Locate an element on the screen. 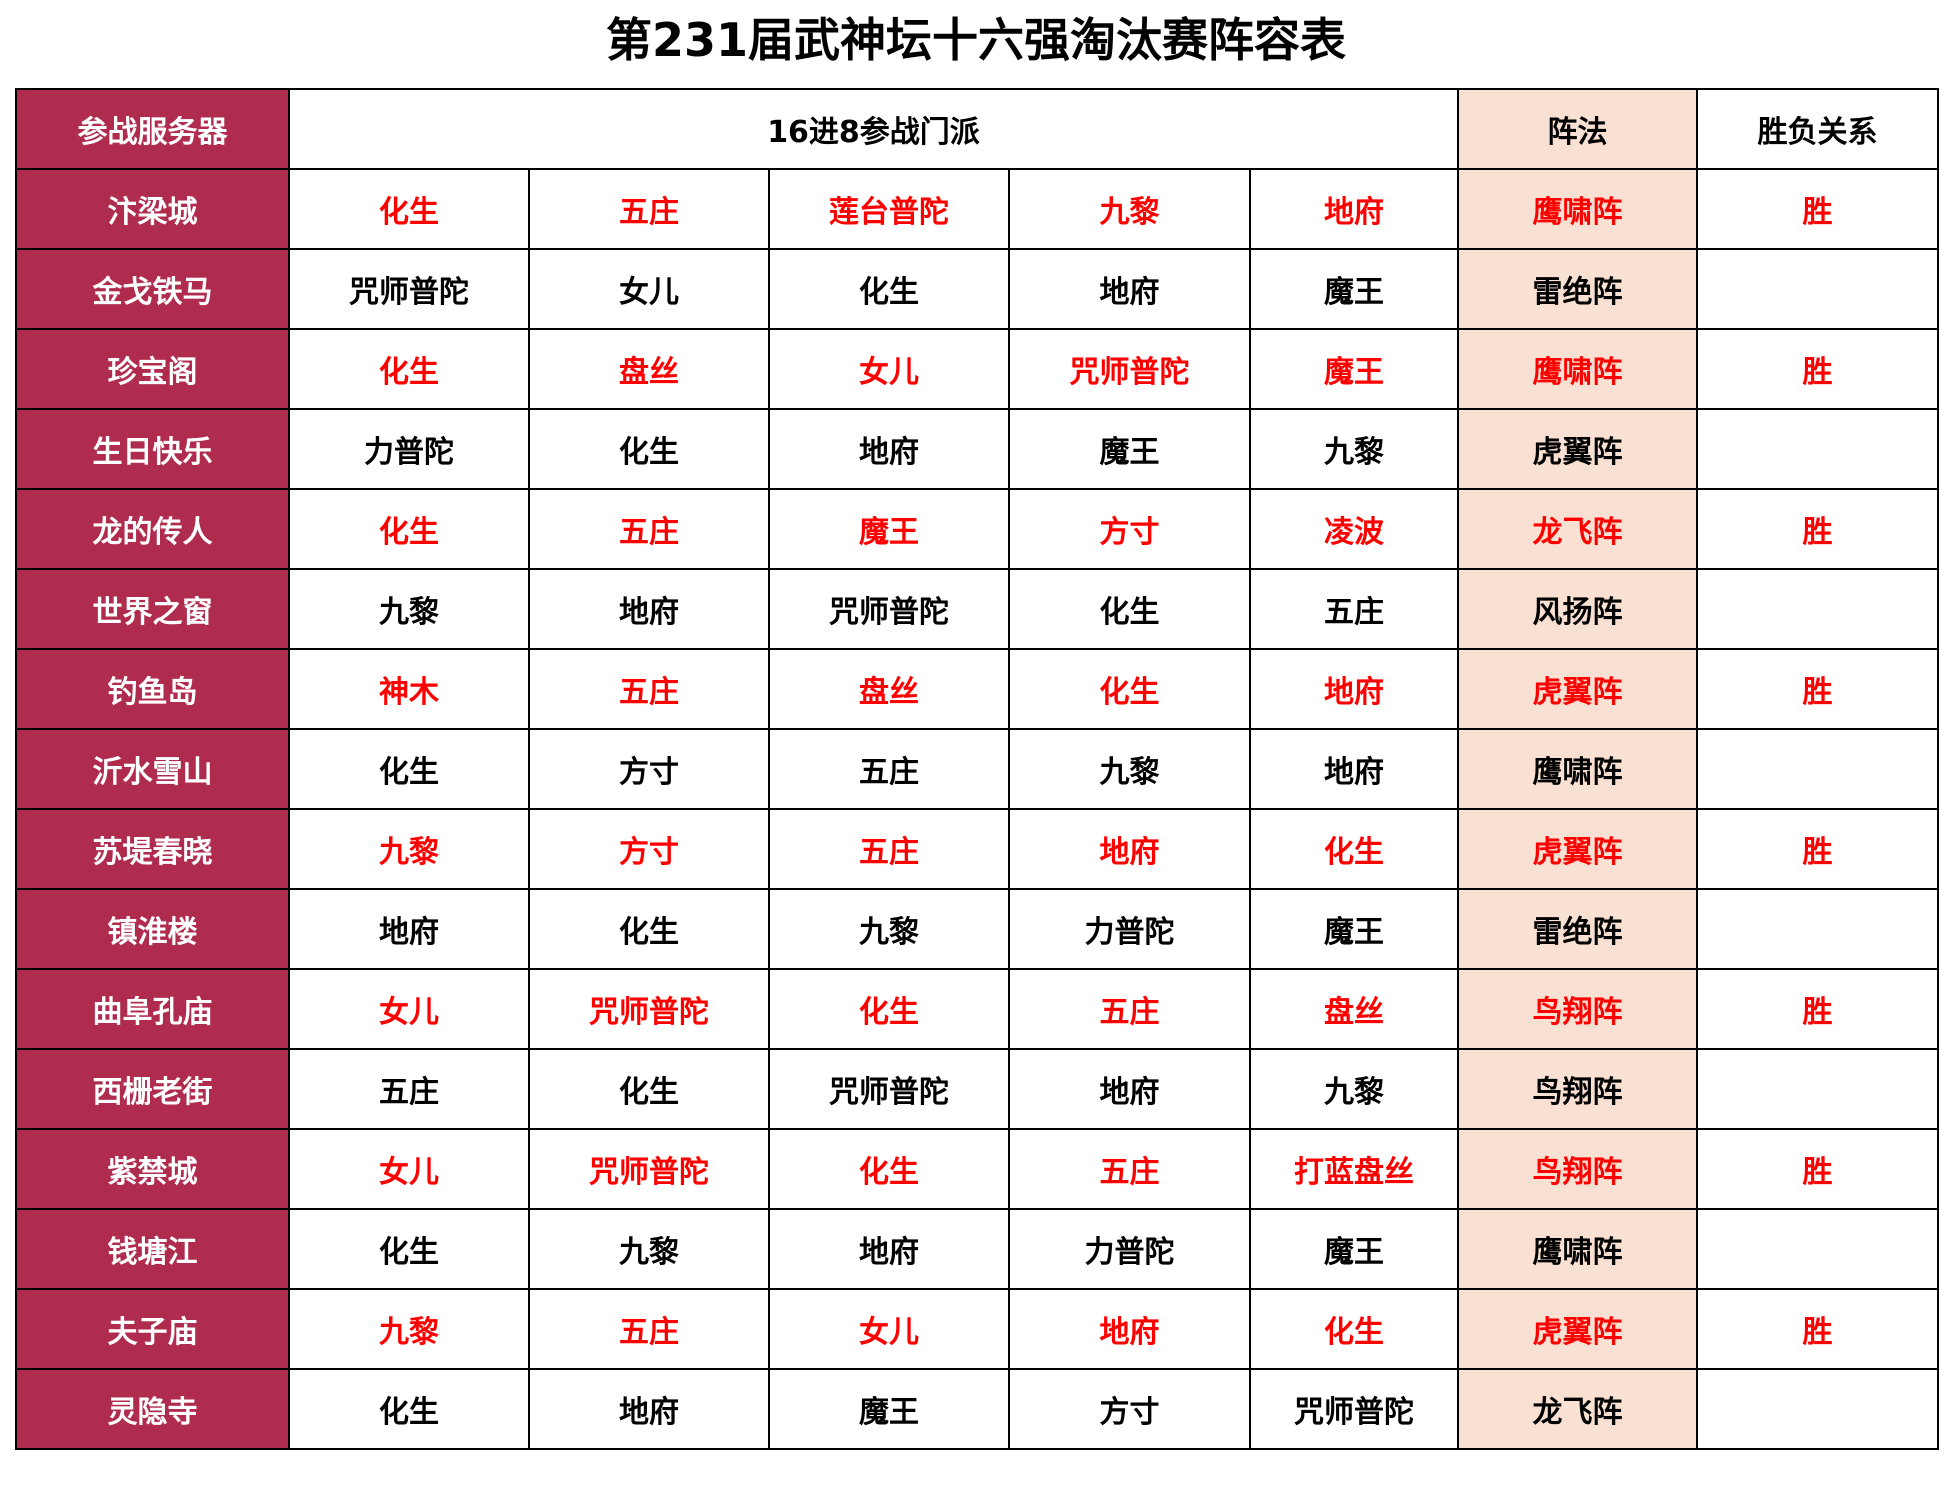 This screenshot has height=1491, width=1952. row: 曲阜孔庙 女儿 咒师普陀 化生 五庄 盘丝 鸟翔阵胜 is located at coordinates (977, 1009).